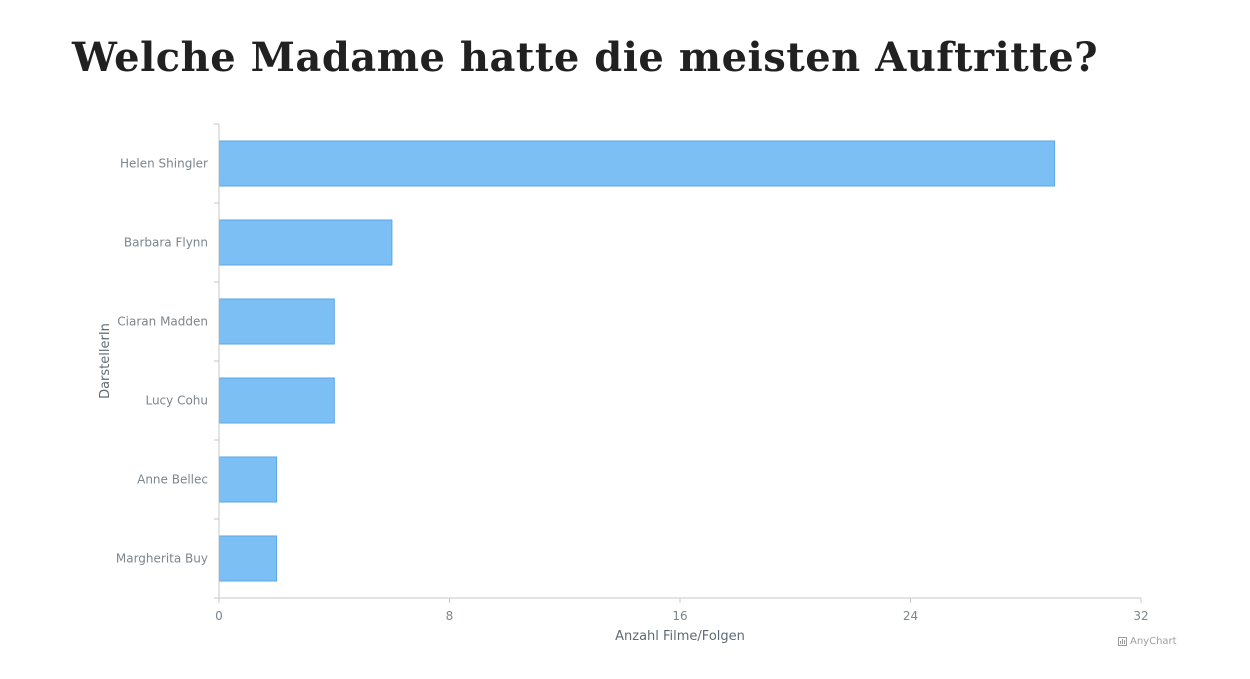 The width and height of the screenshot is (1250, 679). Describe the element at coordinates (1122, 641) in the screenshot. I see `anychart-logo-icon` at that location.